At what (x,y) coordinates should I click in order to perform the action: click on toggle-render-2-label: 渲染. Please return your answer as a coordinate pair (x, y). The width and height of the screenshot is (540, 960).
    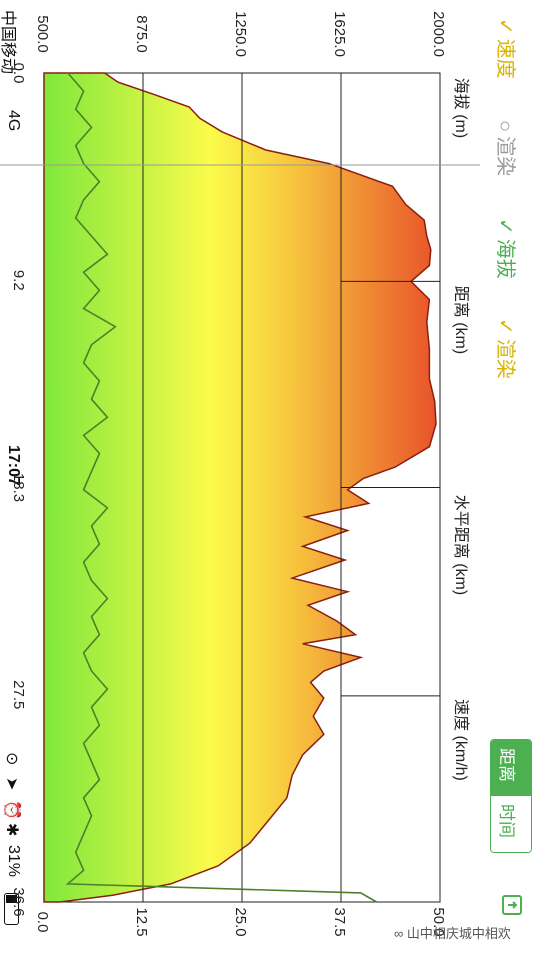
    Looking at the image, I should click on (505, 358).